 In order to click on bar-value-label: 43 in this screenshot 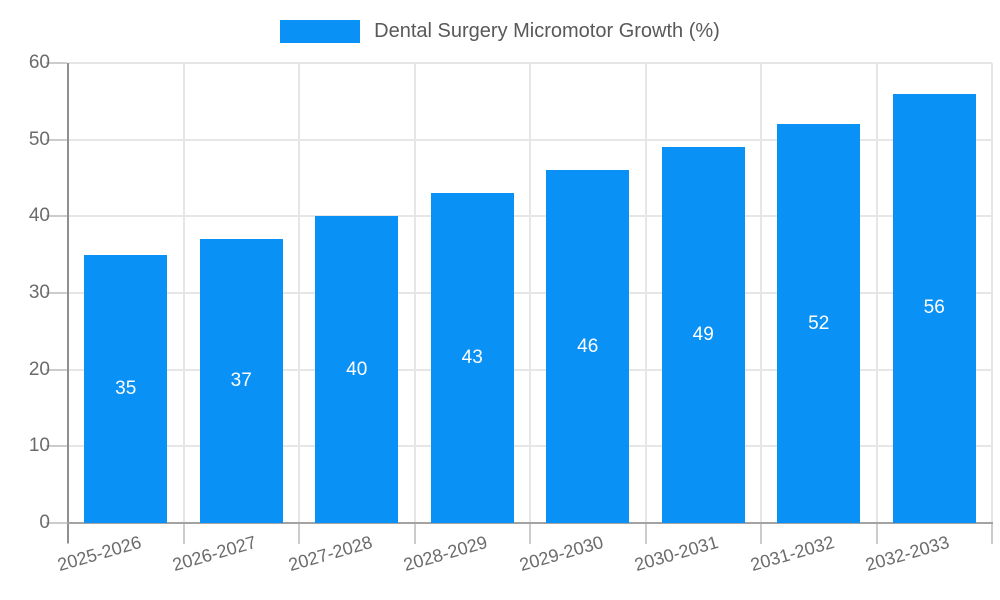, I will do `click(472, 358)`.